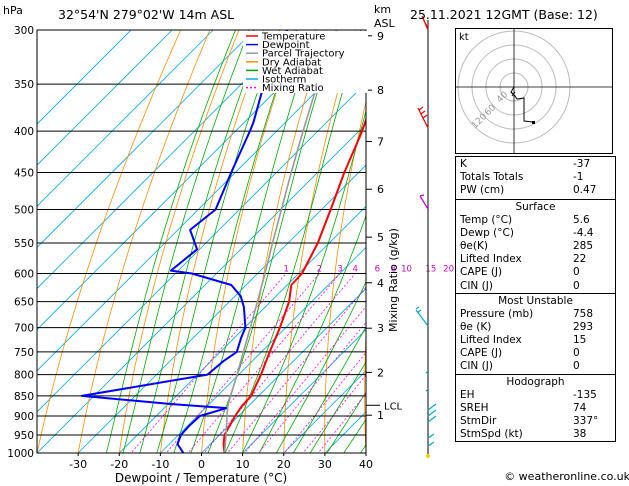  I want to click on stats-row: θe (K) 293, so click(535, 327).